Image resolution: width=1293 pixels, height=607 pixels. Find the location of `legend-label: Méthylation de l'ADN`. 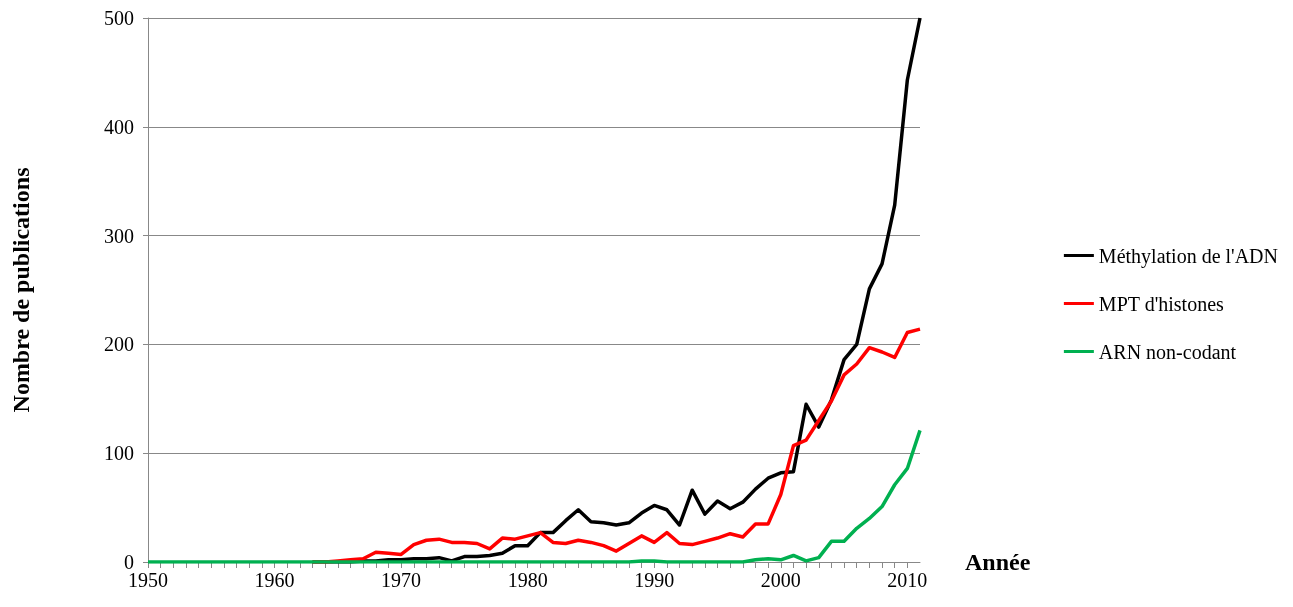

legend-label: Méthylation de l'ADN is located at coordinates (1188, 256).